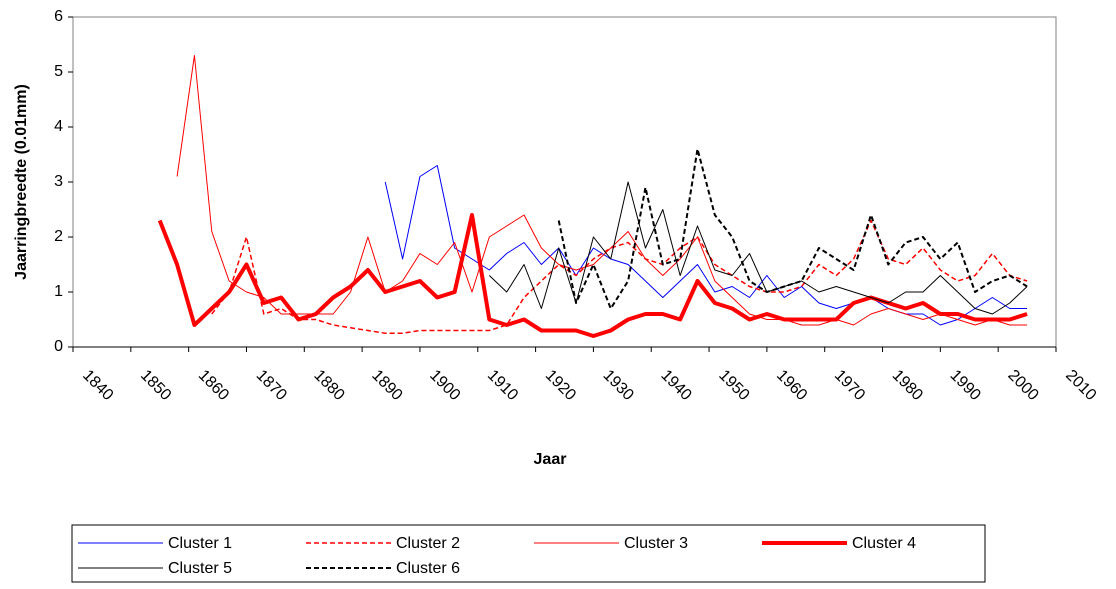 Image resolution: width=1116 pixels, height=589 pixels. I want to click on x-tick-label: 1930, so click(618, 385).